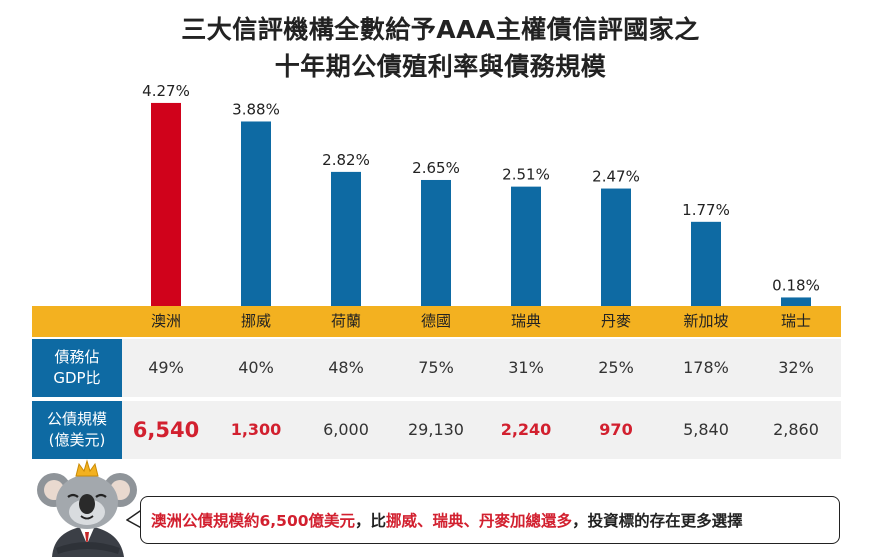 This screenshot has height=557, width=881. I want to click on bond-size-header-line2: (億美元), so click(77, 440).